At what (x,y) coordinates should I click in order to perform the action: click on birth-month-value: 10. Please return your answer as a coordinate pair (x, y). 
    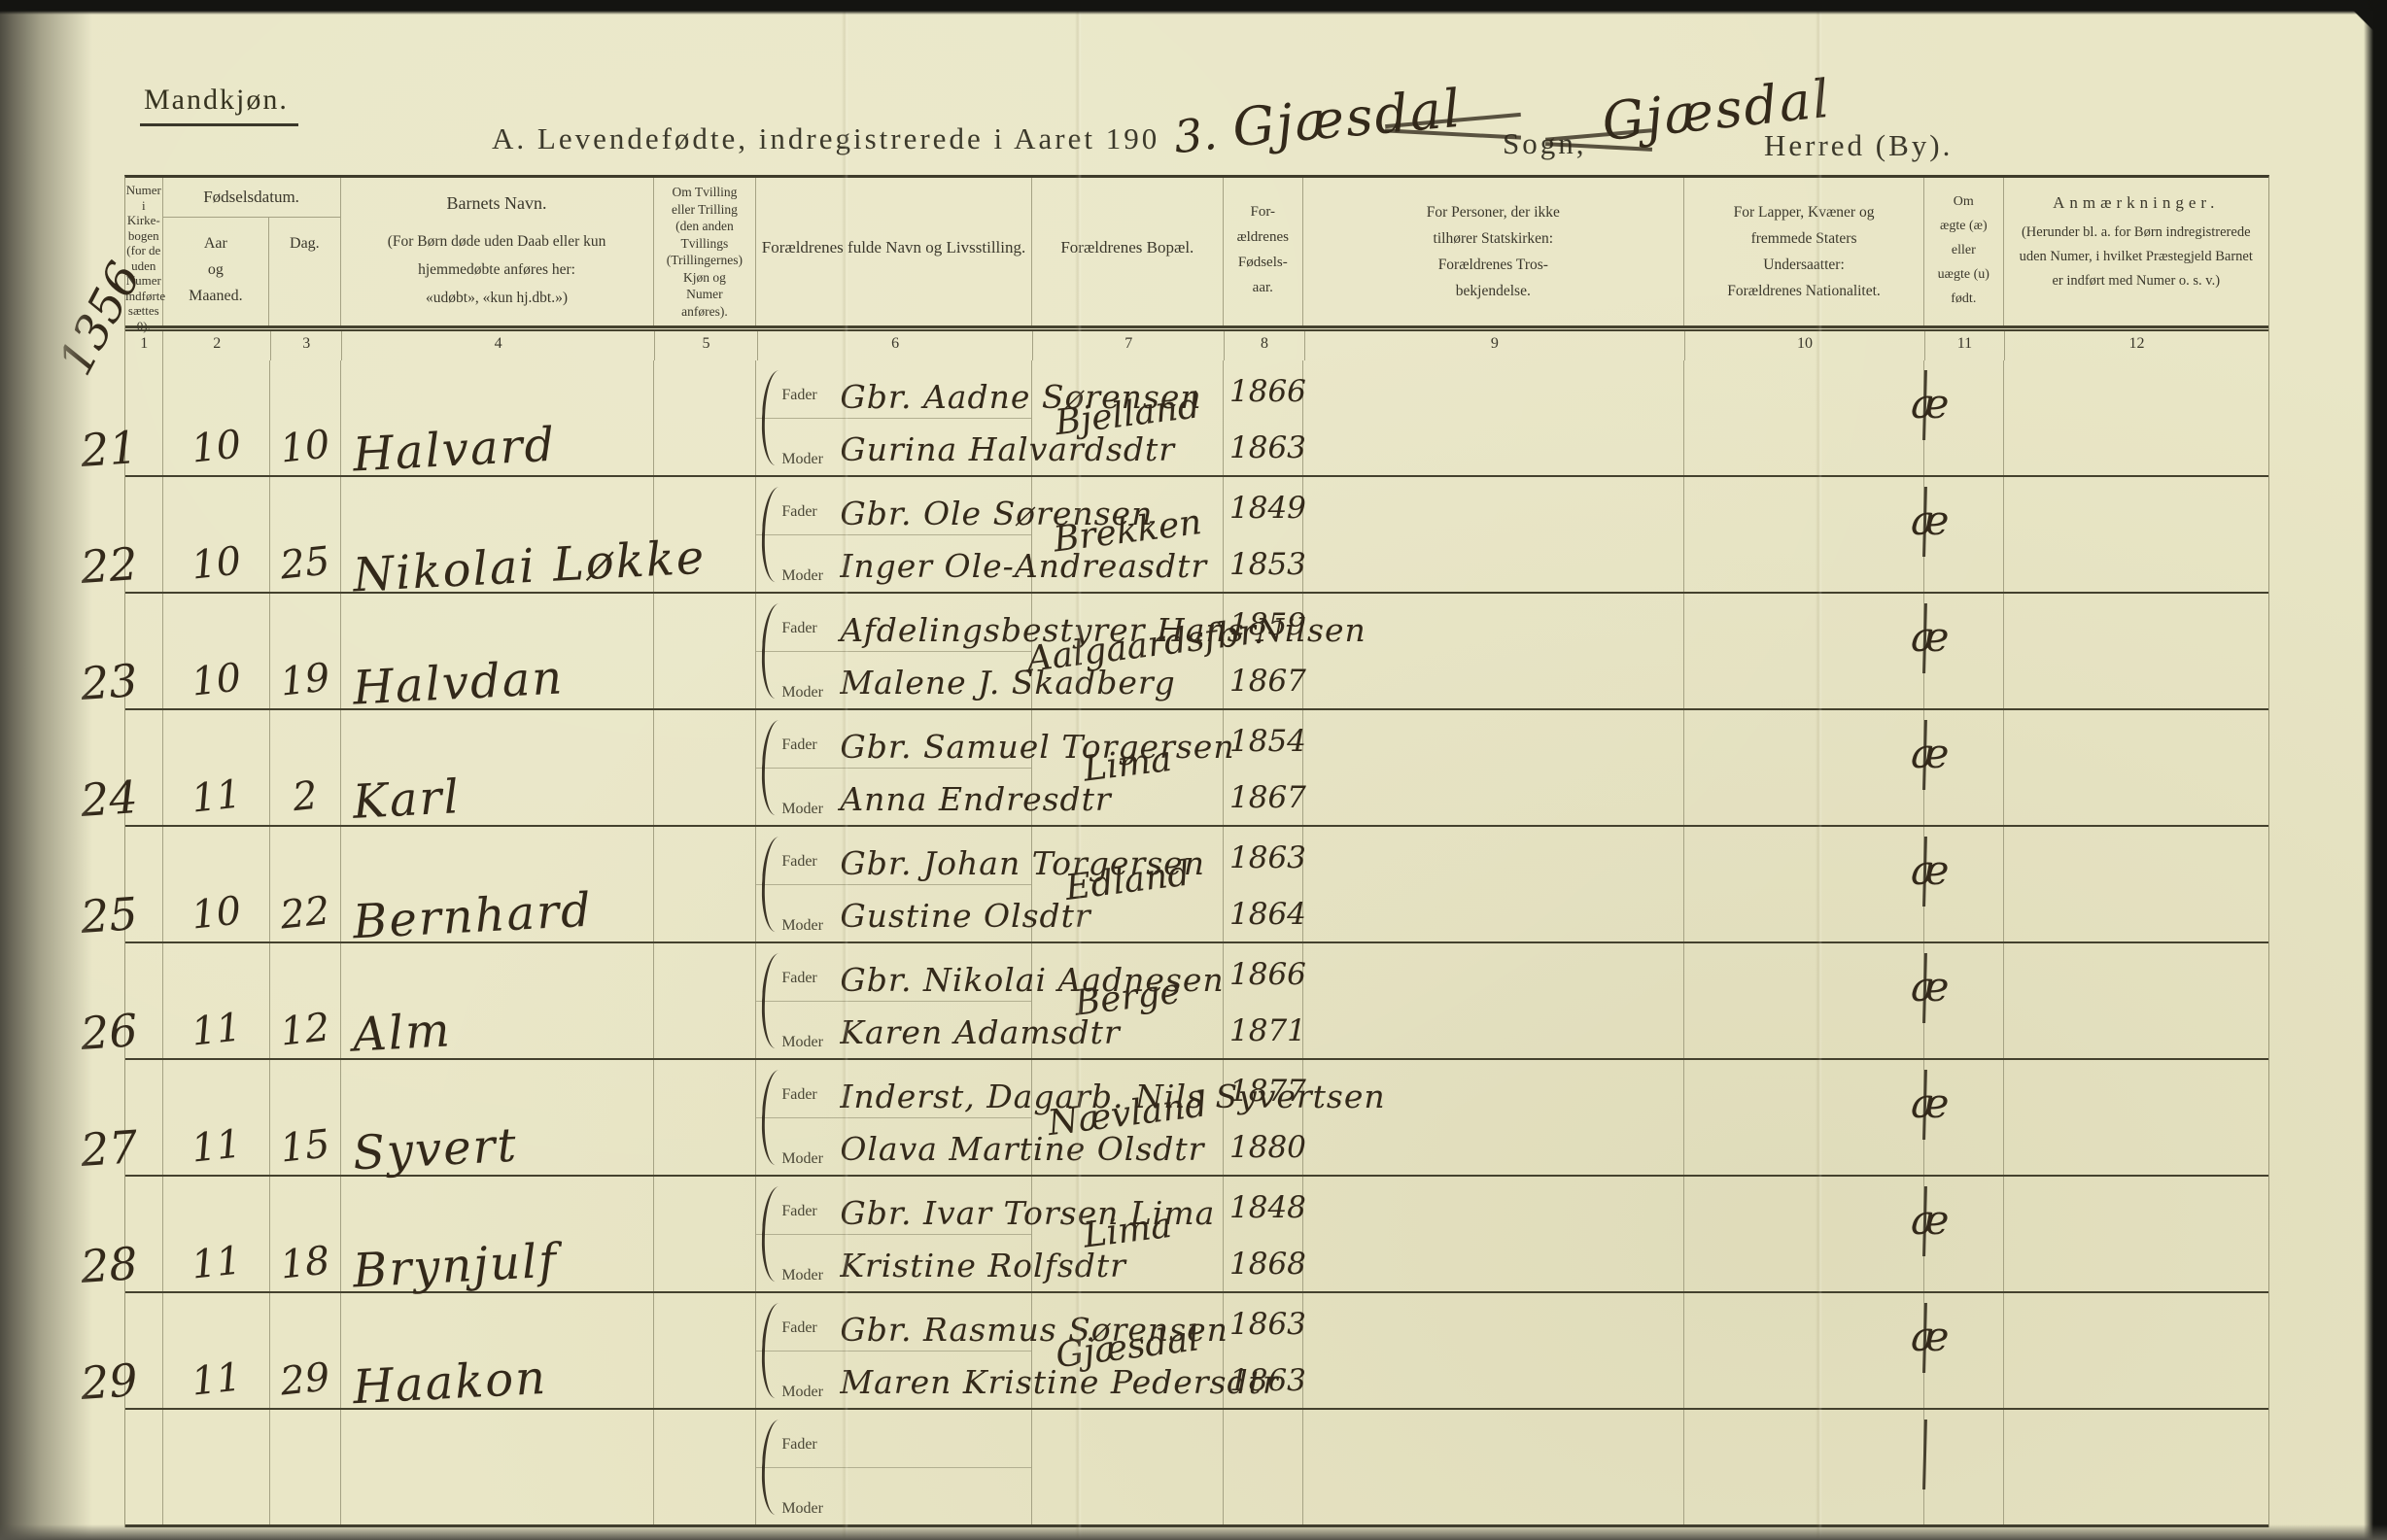
    Looking at the image, I should click on (216, 680).